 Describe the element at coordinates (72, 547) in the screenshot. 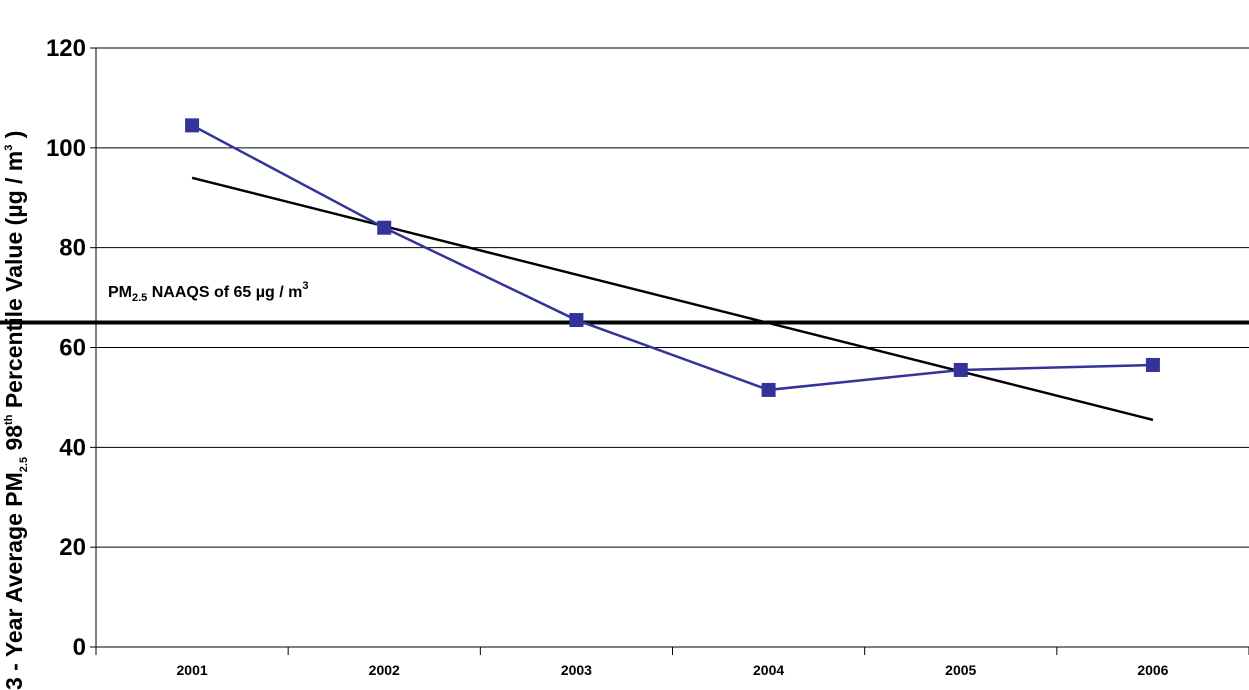

I see `y-tick-label-20: 20` at that location.